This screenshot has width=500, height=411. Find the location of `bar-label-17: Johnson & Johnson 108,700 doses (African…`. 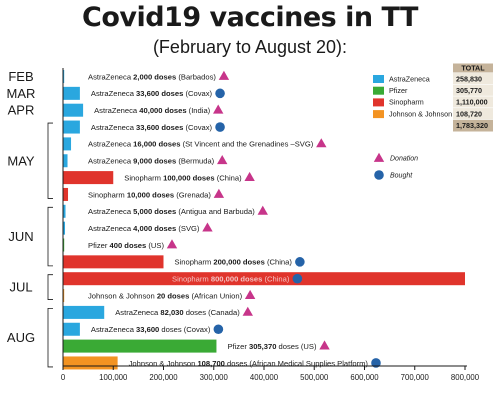

bar-label-17: Johnson & Johnson 108,700 doses (African… is located at coordinates (249, 363).